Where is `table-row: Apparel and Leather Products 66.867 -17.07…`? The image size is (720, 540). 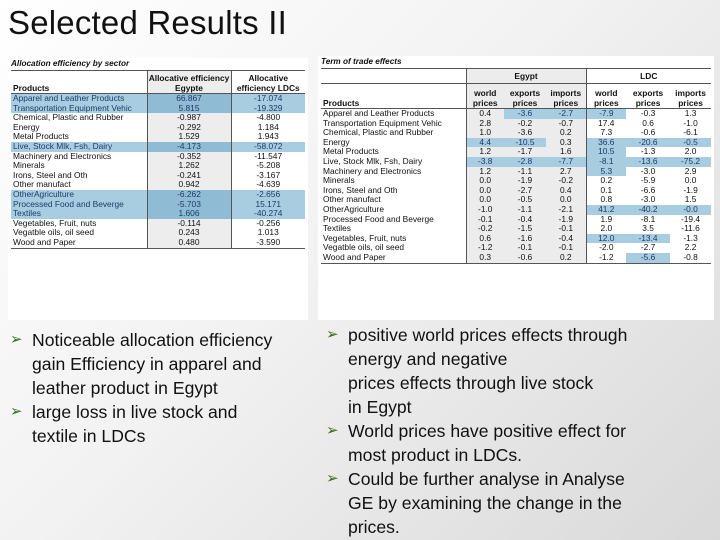
table-row: Apparel and Leather Products 66.867 -17.07… is located at coordinates (158, 98).